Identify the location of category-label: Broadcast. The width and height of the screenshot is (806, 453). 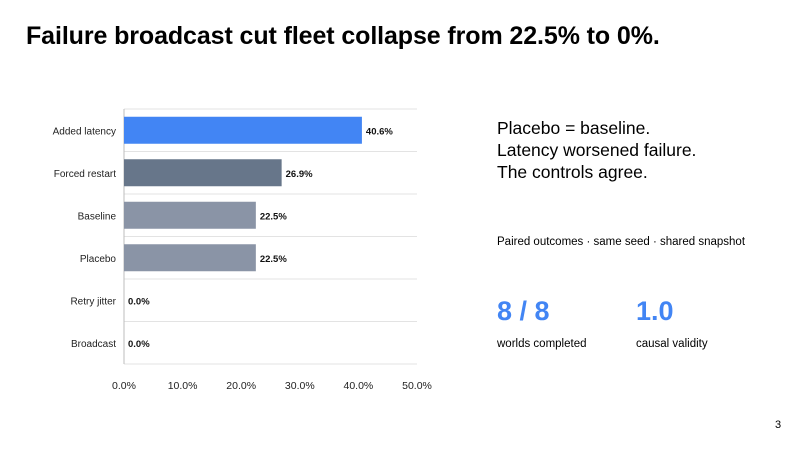
(93, 344).